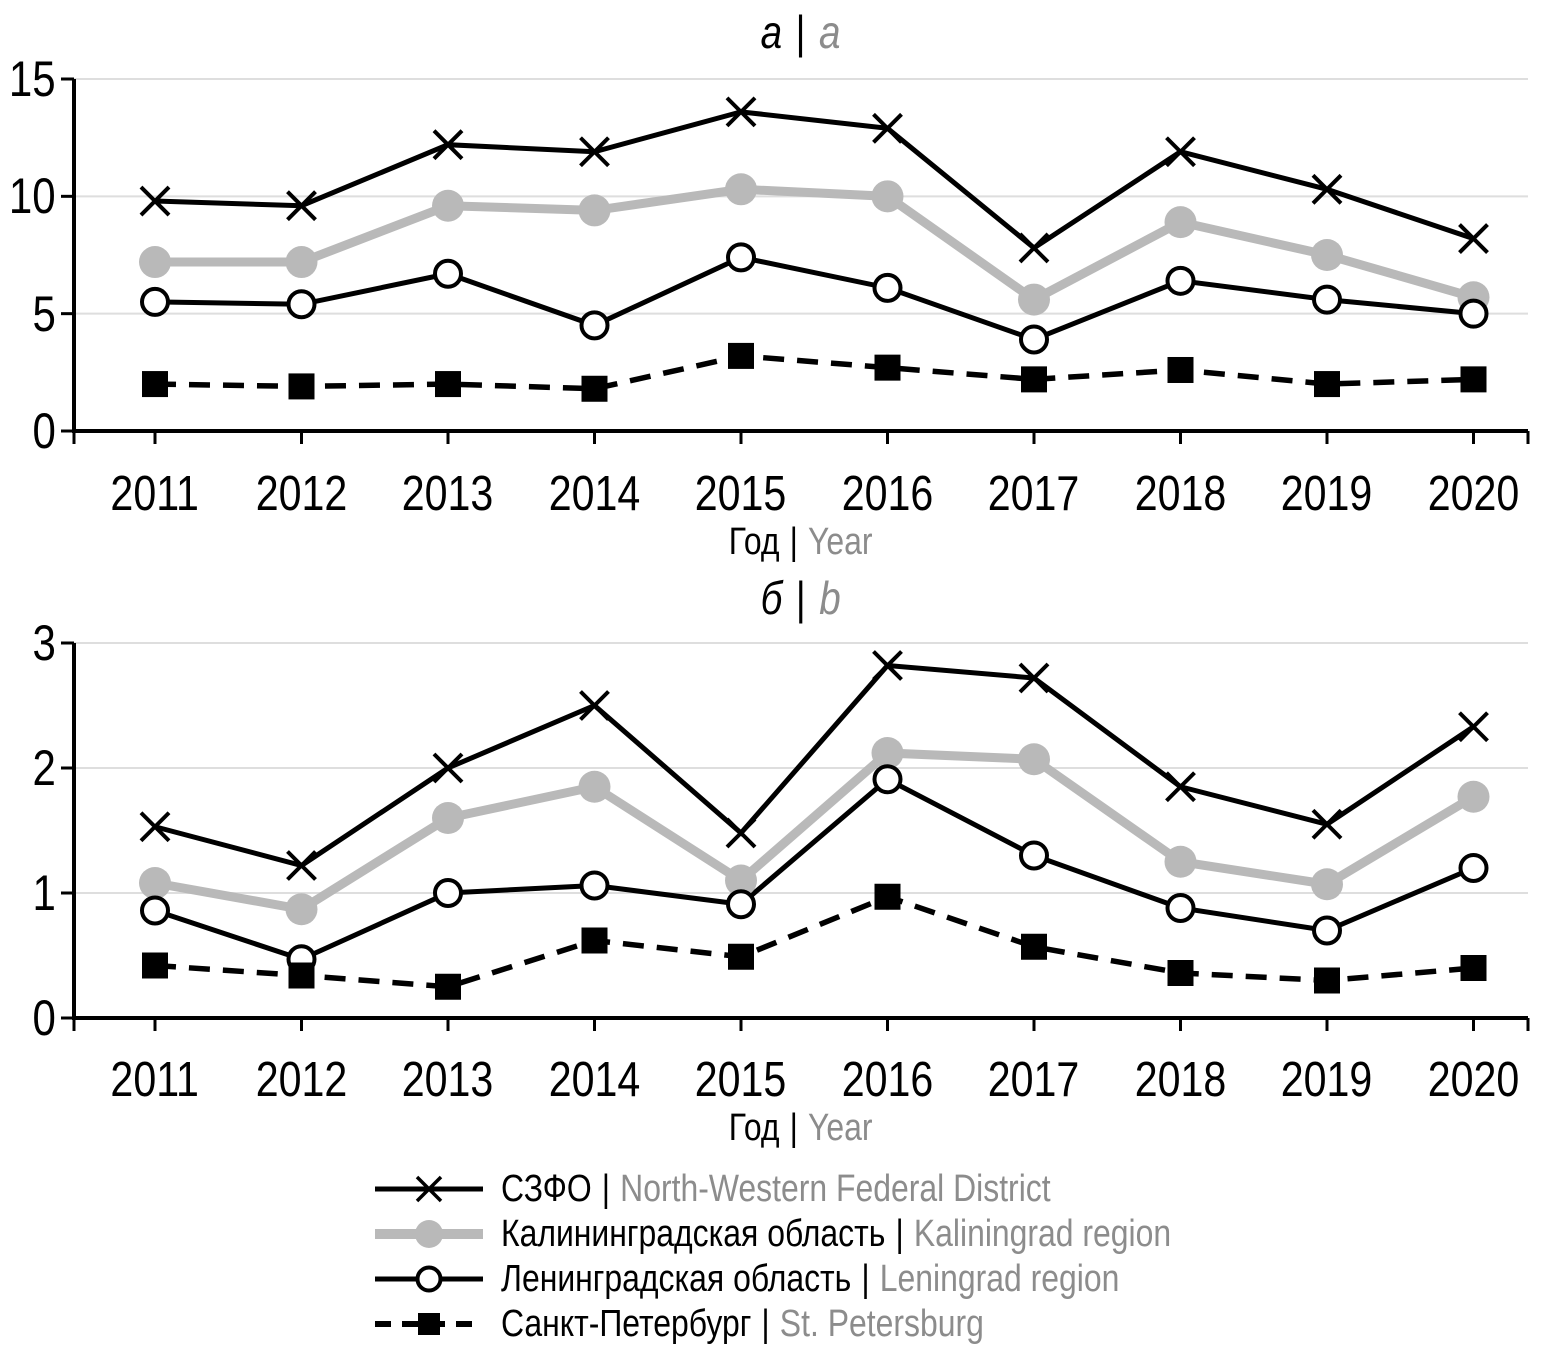 This screenshot has width=1541, height=1354. I want to click on series-line-filled-square, so click(814, 372).